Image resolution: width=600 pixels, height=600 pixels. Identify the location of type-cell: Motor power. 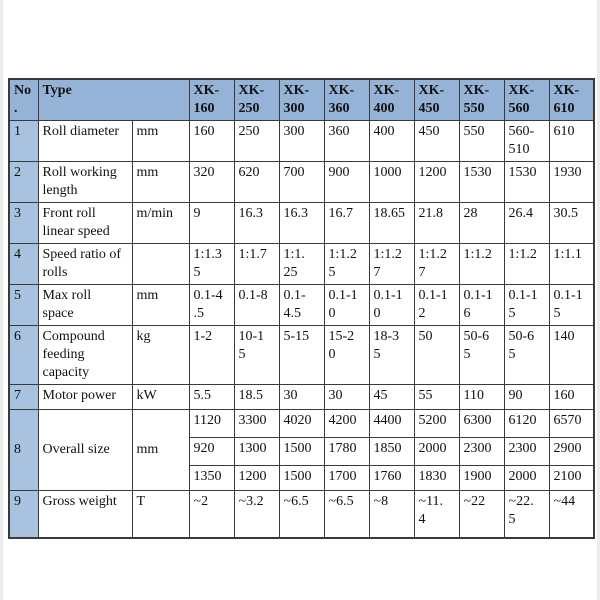
(85, 397).